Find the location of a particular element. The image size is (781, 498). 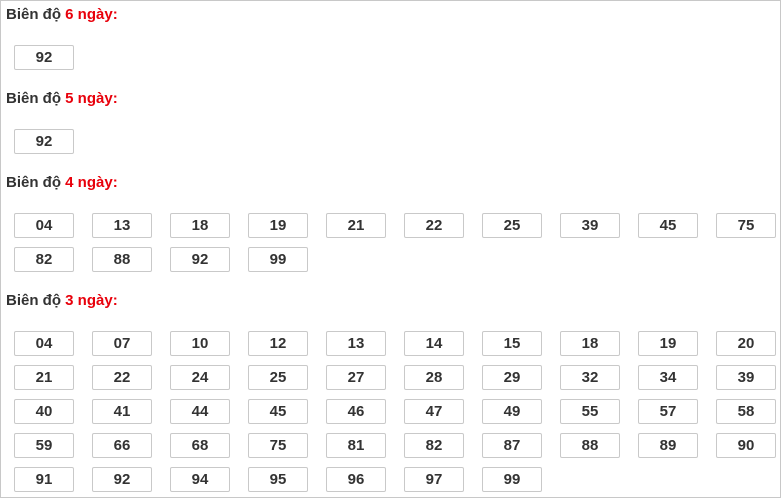

number-box: 95 is located at coordinates (278, 479).